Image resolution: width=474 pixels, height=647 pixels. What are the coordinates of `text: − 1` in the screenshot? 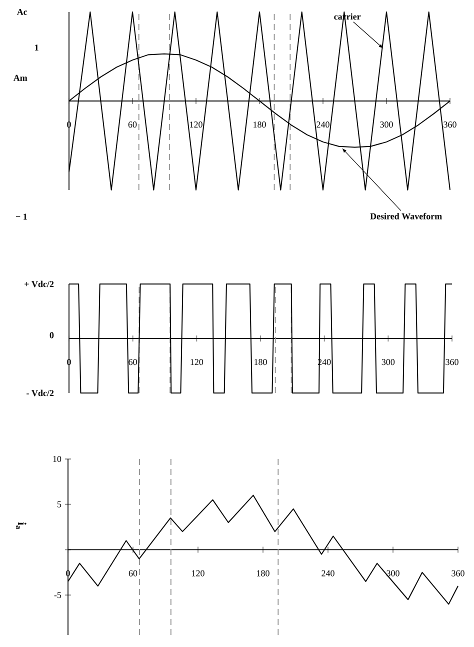 It's located at (21, 217).